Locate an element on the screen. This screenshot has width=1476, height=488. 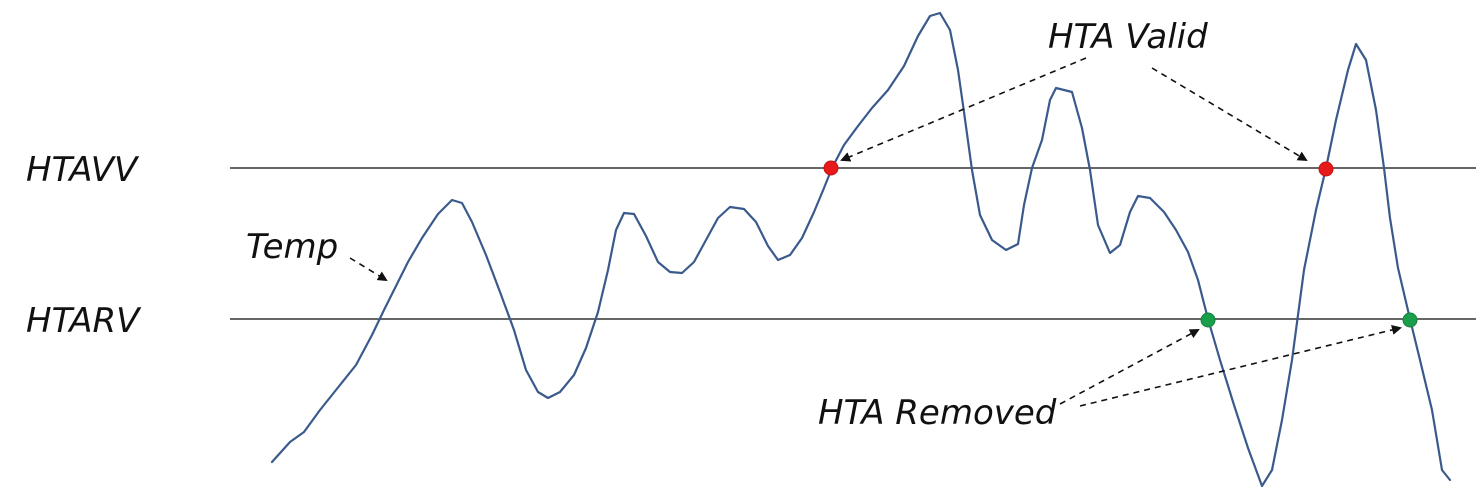
temp-arrow is located at coordinates (368, 269).